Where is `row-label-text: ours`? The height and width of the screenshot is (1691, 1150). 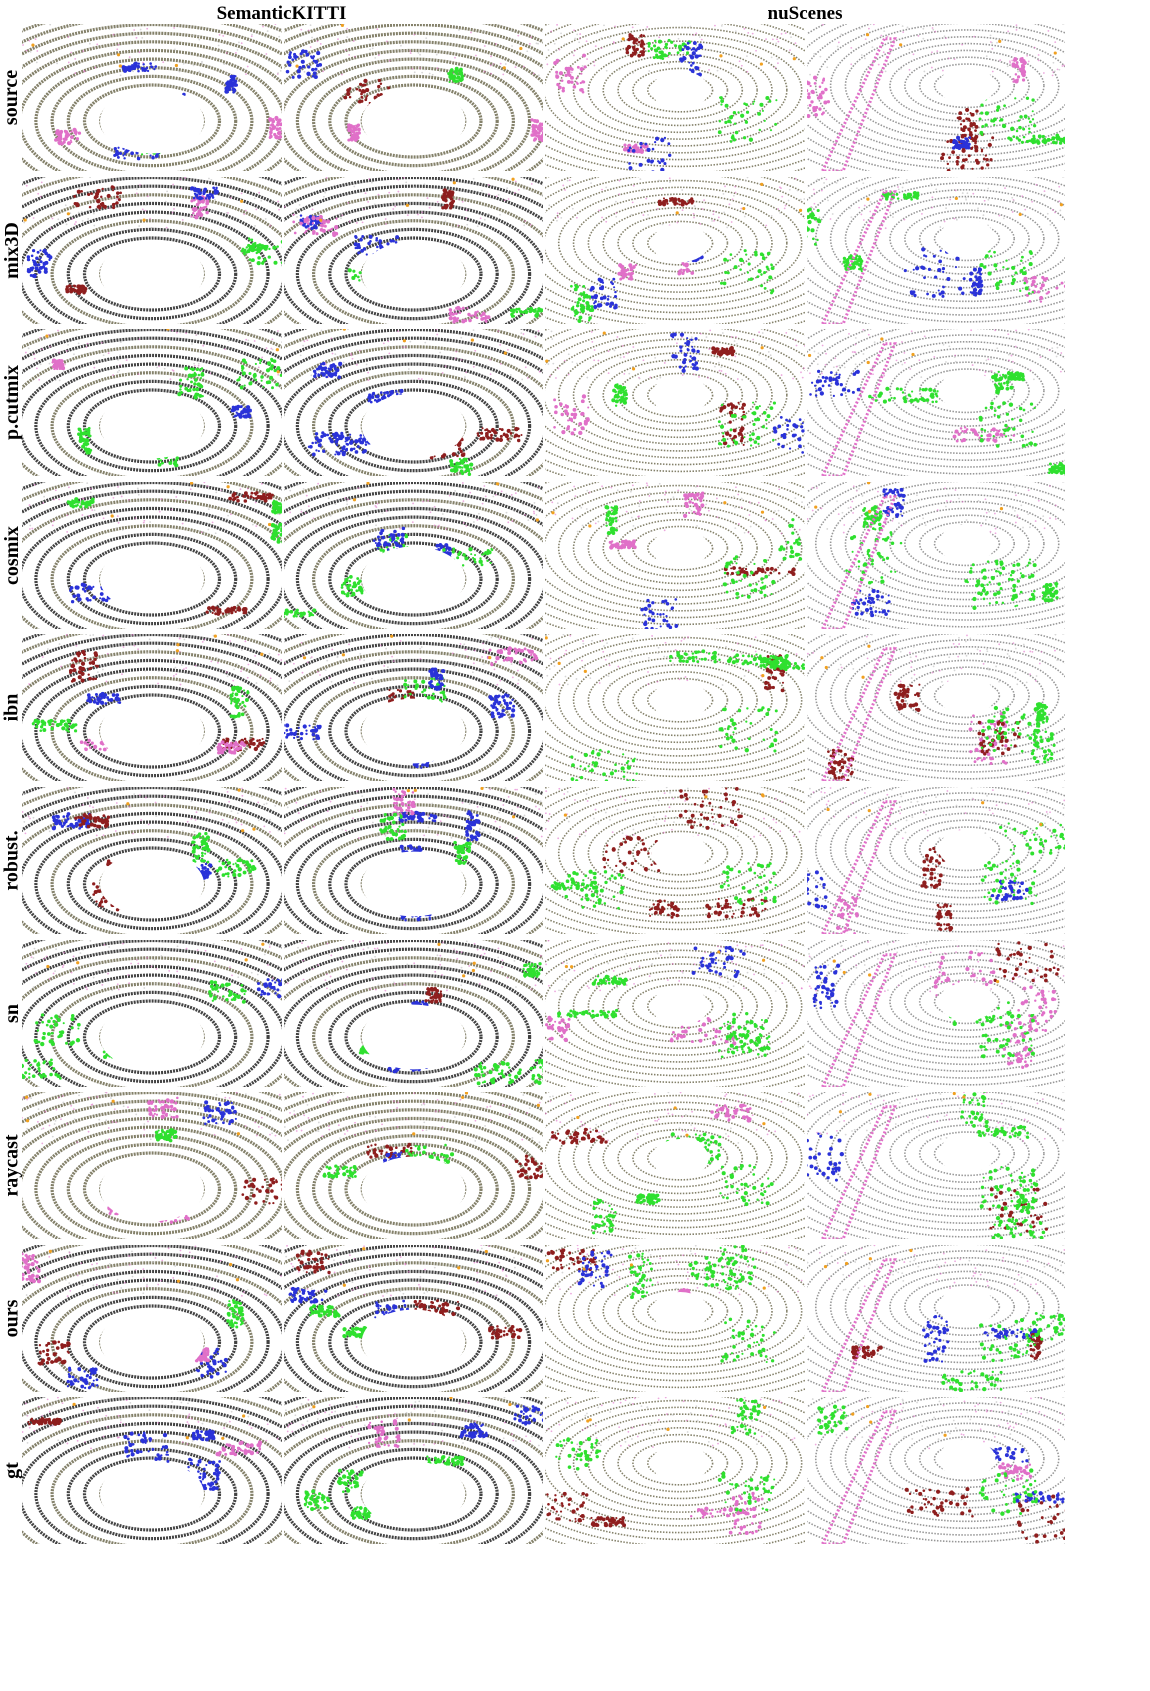 row-label-text: ours is located at coordinates (11, 1318).